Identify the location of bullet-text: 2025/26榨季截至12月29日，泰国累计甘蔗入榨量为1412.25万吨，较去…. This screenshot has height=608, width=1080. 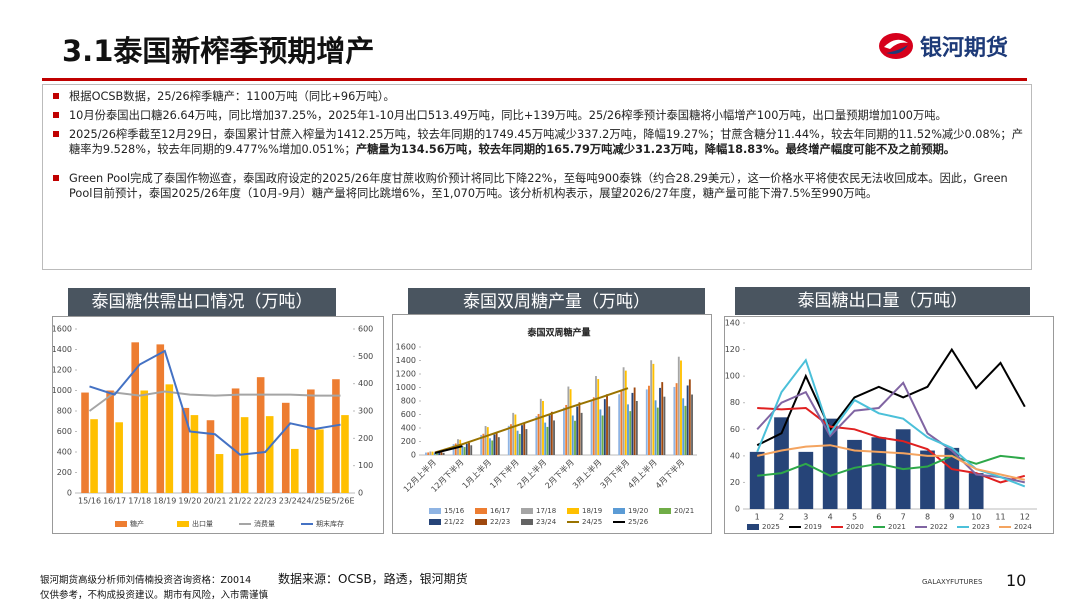
(546, 142).